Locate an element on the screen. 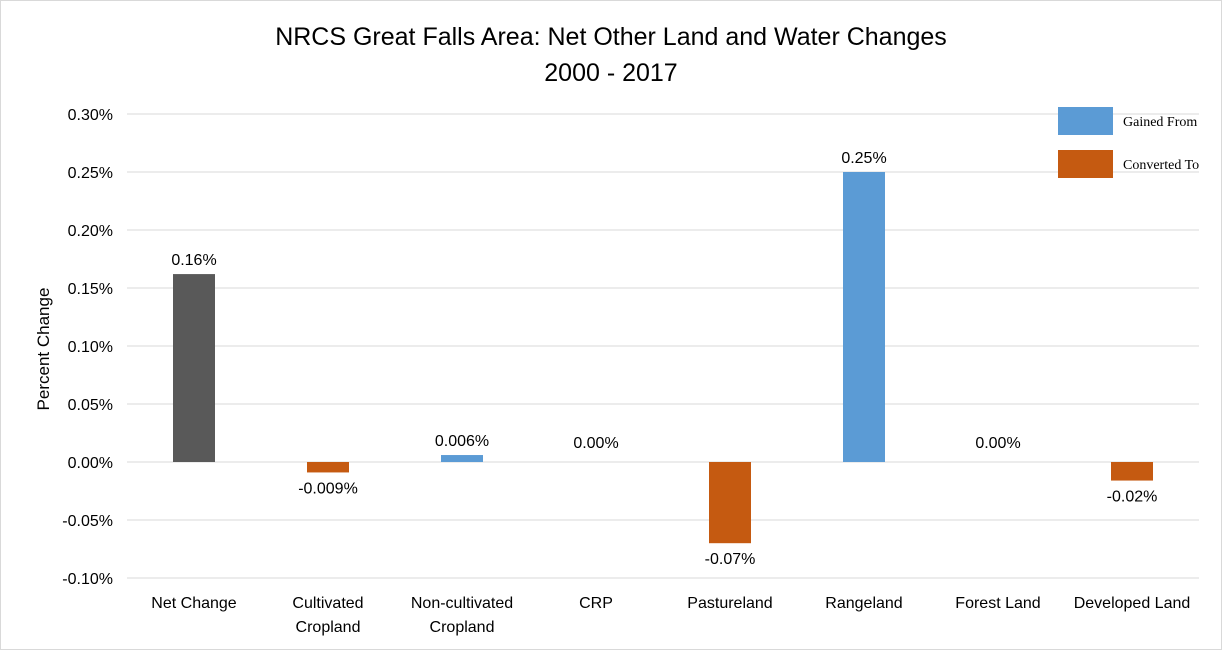 The height and width of the screenshot is (650, 1222). data-label: -0.02% is located at coordinates (1132, 497).